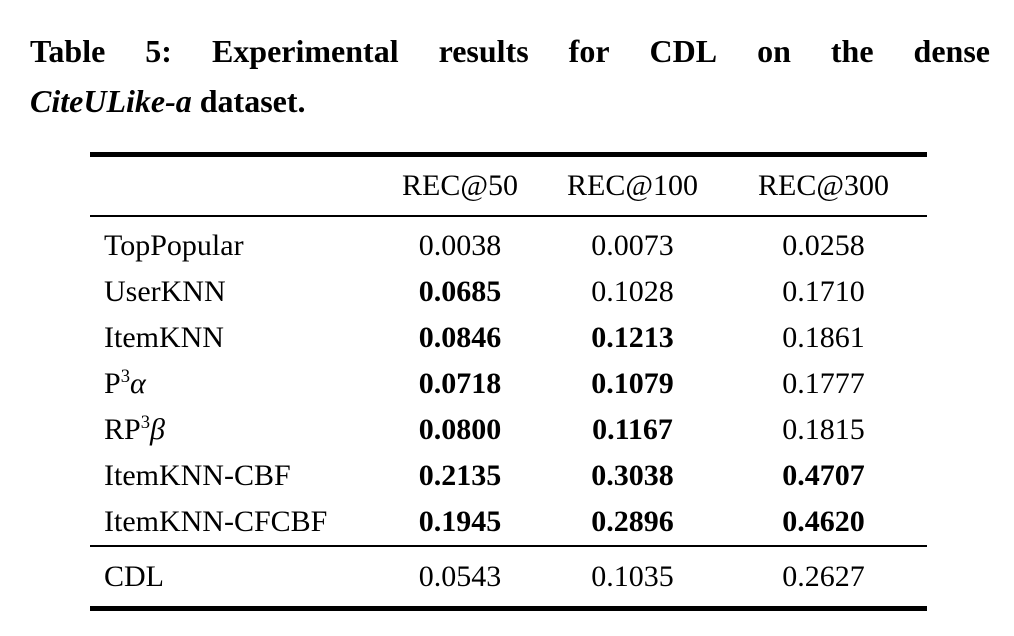 This screenshot has width=1014, height=636. Describe the element at coordinates (774, 51) in the screenshot. I see `caption-word: on` at that location.